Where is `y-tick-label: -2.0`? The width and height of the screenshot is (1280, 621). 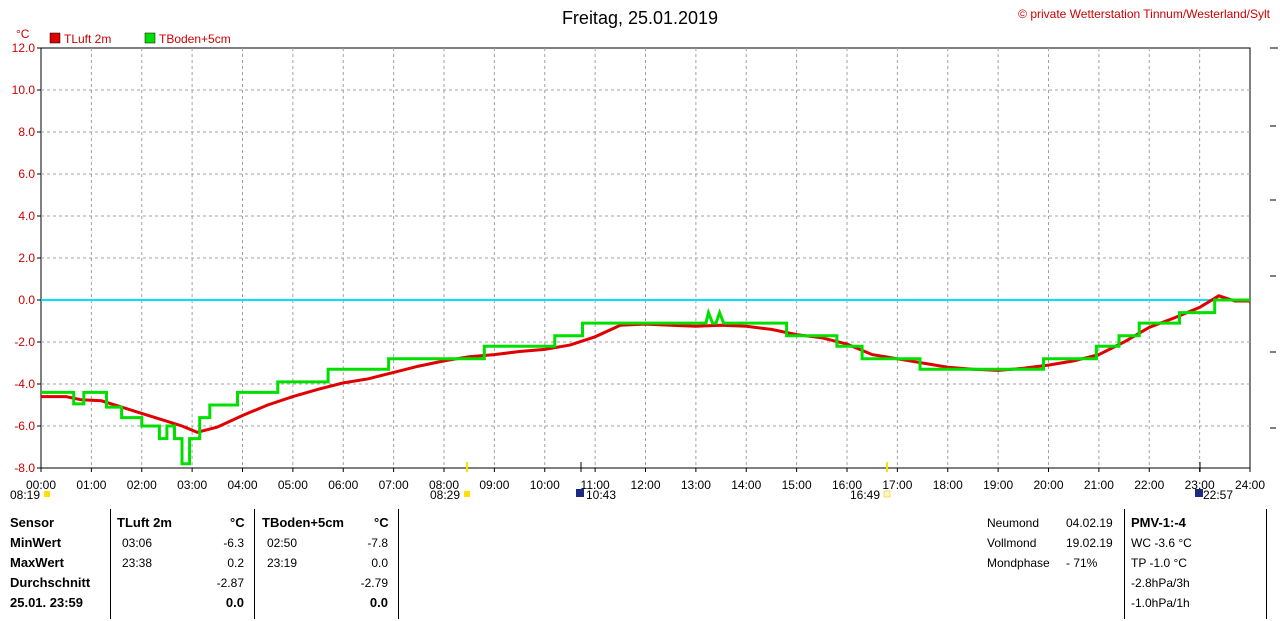 y-tick-label: -2.0 is located at coordinates (24, 342).